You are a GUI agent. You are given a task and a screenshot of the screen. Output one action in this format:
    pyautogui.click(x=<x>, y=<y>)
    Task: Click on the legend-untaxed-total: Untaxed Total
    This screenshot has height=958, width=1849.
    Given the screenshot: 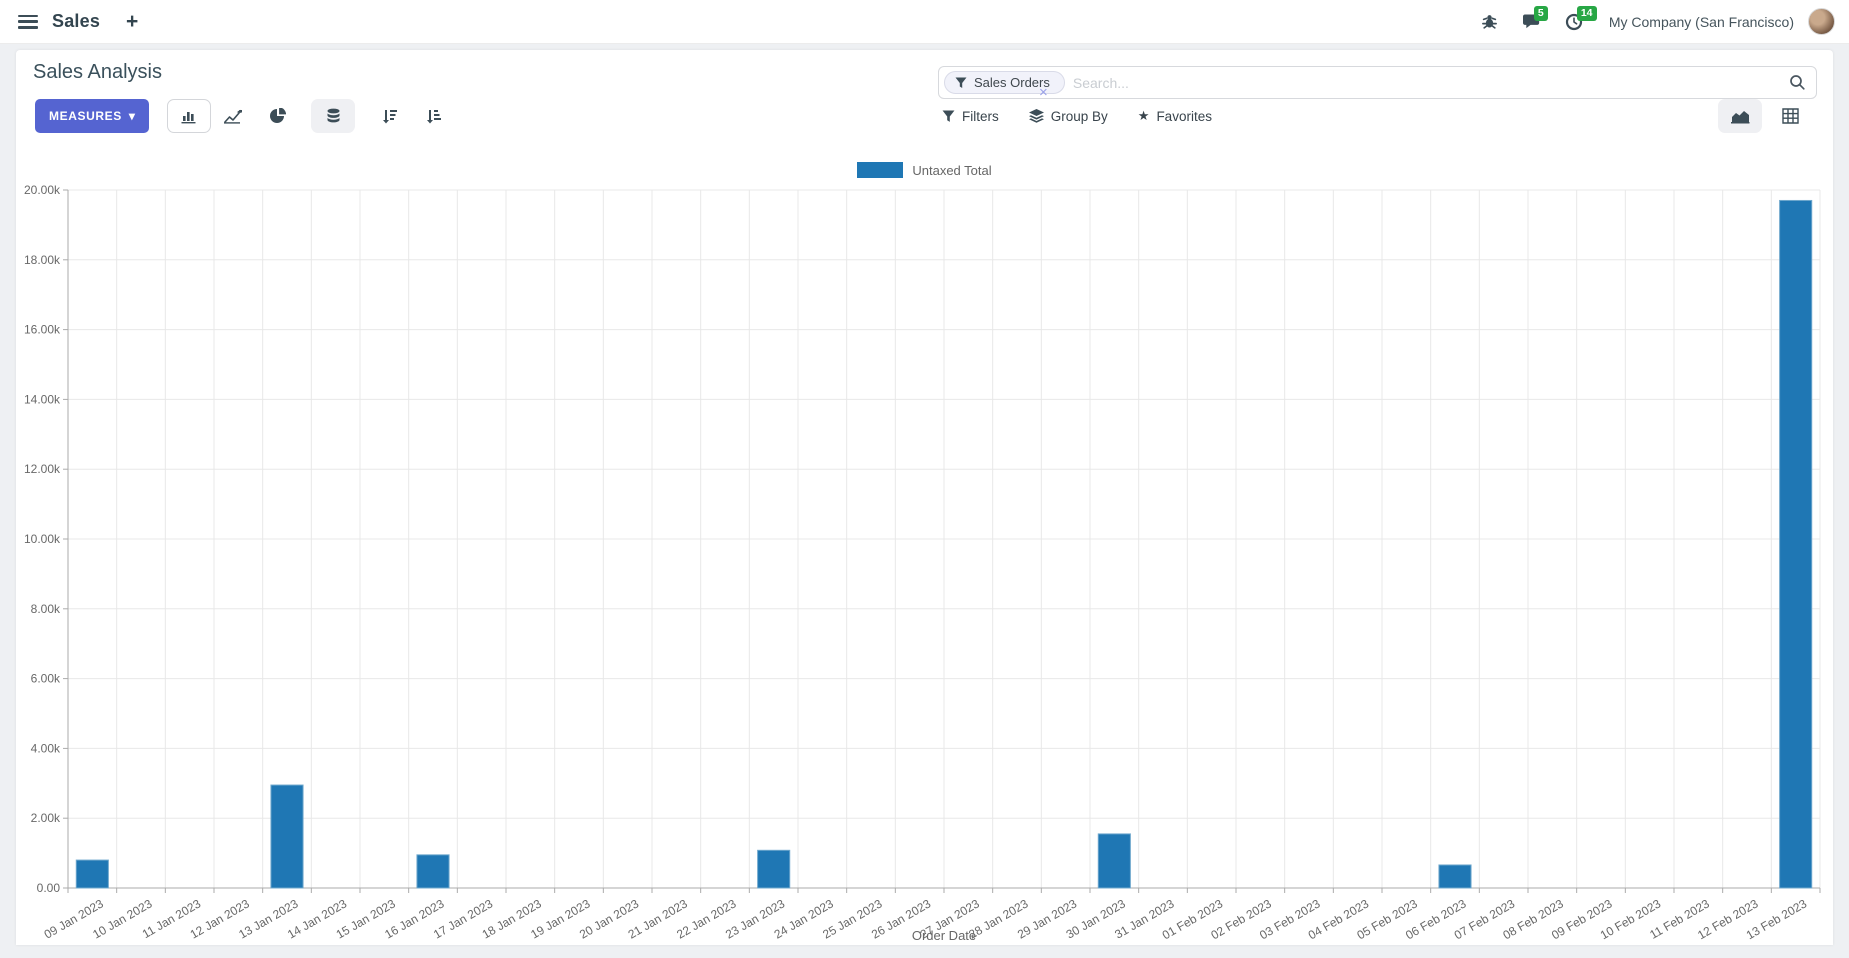 What is the action you would take?
    pyautogui.click(x=924, y=170)
    